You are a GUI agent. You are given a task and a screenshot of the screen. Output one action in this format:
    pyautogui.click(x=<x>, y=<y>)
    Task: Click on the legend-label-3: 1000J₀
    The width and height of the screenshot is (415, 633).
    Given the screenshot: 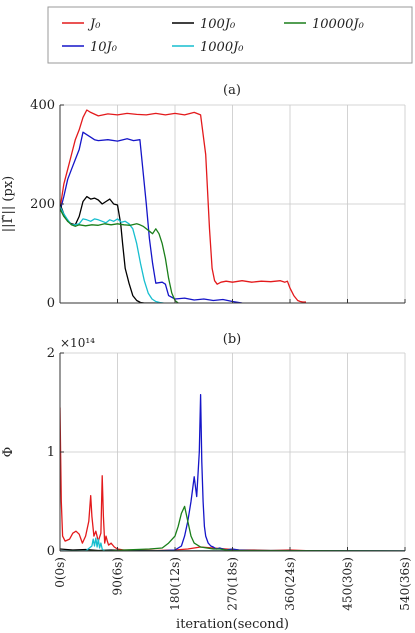 What is the action you would take?
    pyautogui.click(x=222, y=47)
    